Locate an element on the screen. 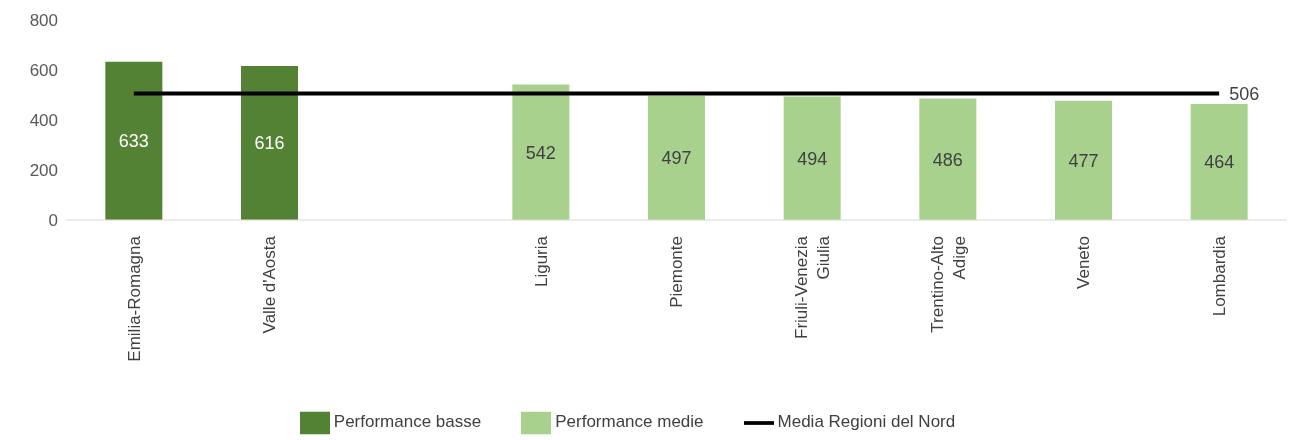 The height and width of the screenshot is (440, 1305). x-tick-label: Trentino-Alto Adige is located at coordinates (948, 284).